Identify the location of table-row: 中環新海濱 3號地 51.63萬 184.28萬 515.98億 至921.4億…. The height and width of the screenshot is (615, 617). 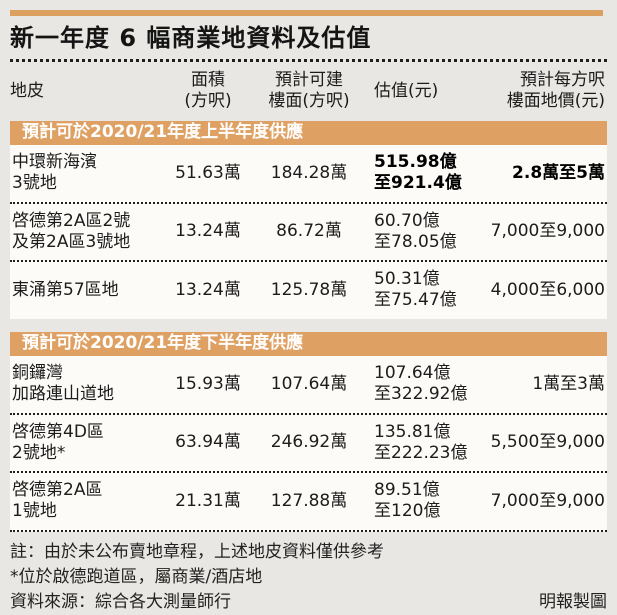
(308, 173).